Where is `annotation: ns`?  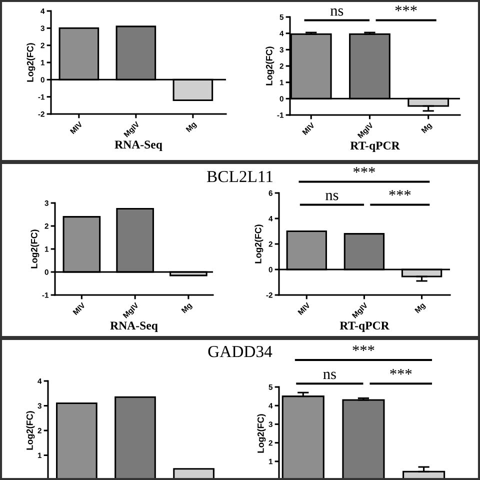
annotation: ns is located at coordinates (332, 196).